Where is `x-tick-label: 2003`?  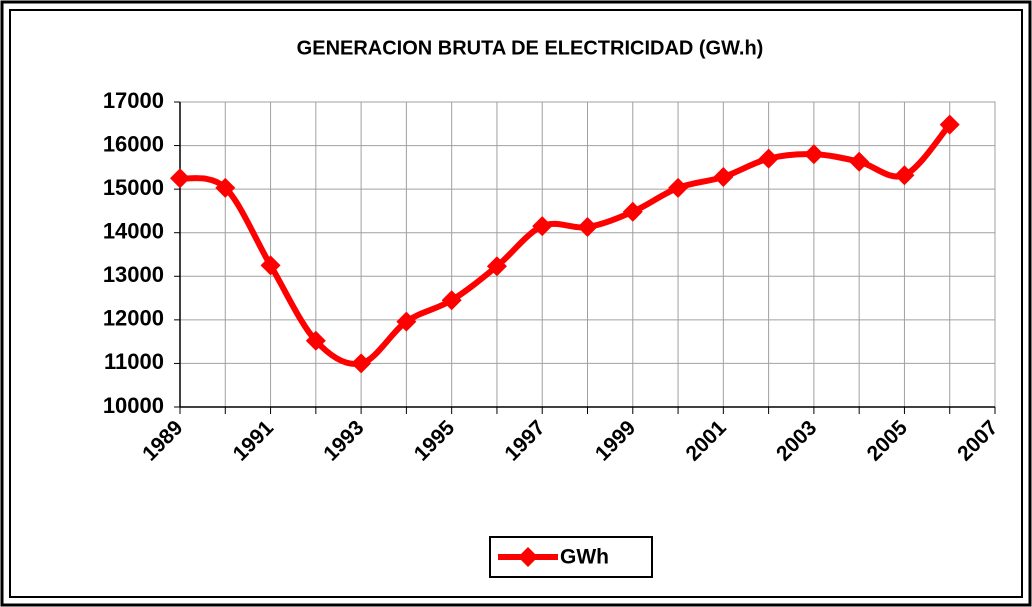 x-tick-label: 2003 is located at coordinates (796, 440).